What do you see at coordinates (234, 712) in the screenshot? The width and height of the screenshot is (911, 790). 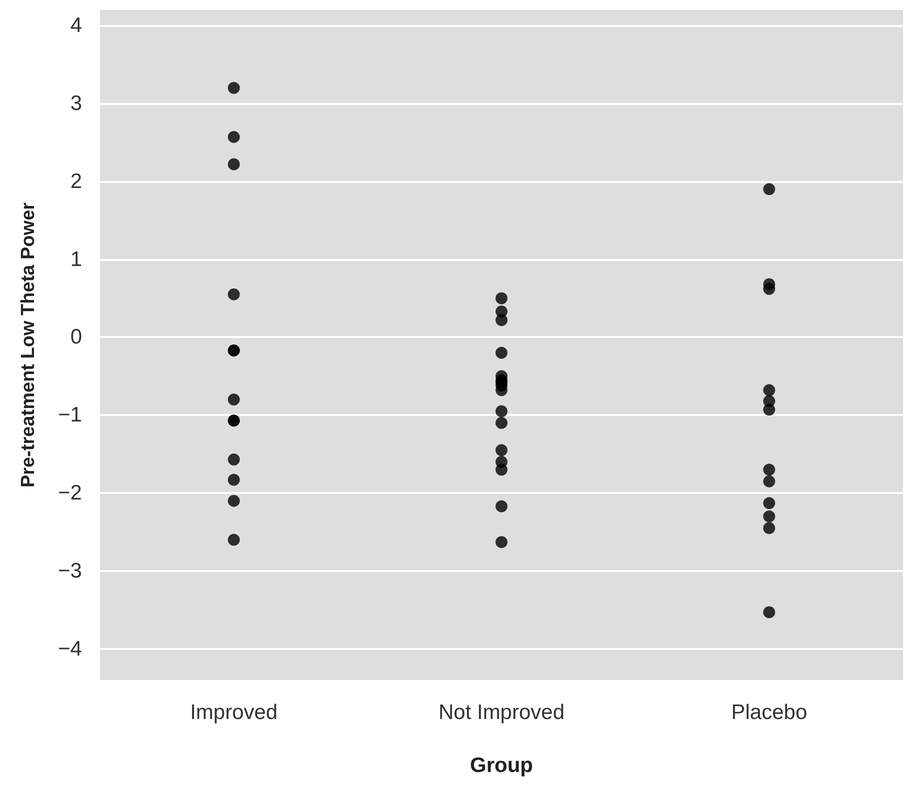 I see `x-tick-label: Improved` at bounding box center [234, 712].